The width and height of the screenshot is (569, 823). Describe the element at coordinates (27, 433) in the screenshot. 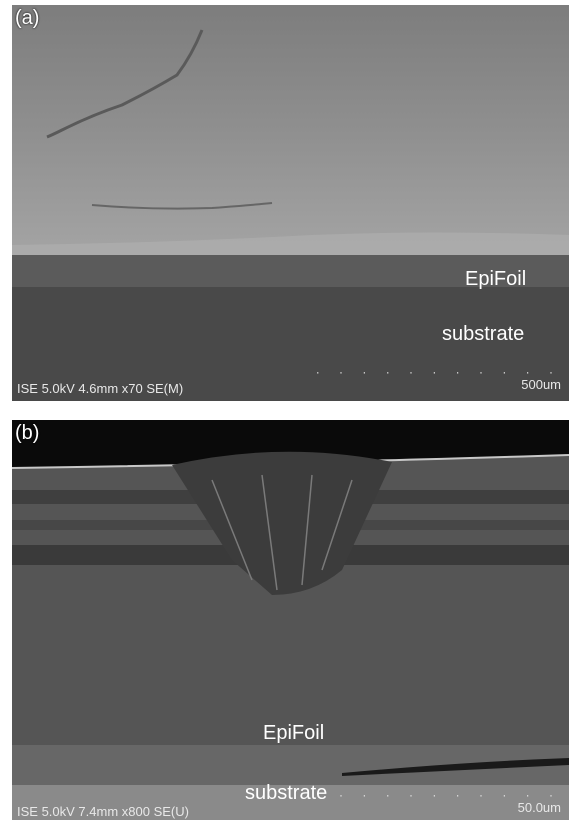

I see `panel-label-b: (b)` at that location.